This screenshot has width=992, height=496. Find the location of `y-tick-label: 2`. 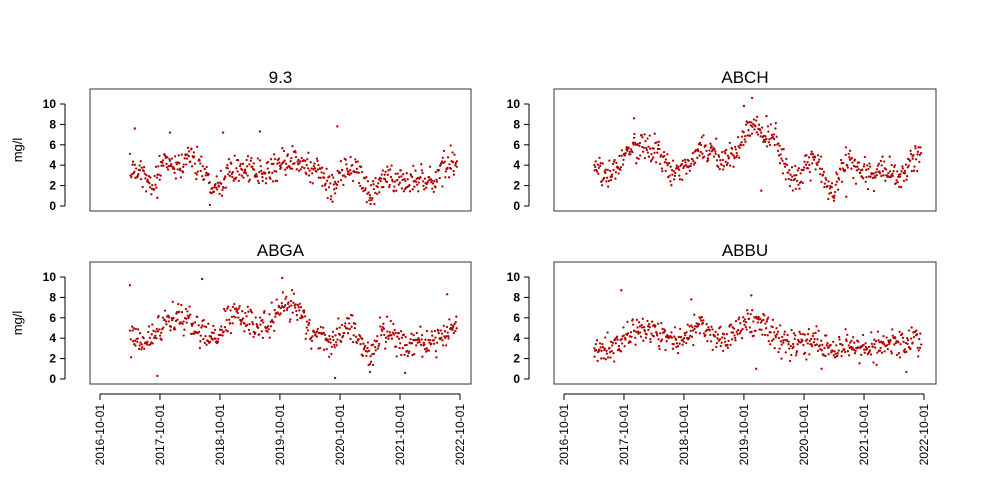

y-tick-label: 2 is located at coordinates (516, 359).